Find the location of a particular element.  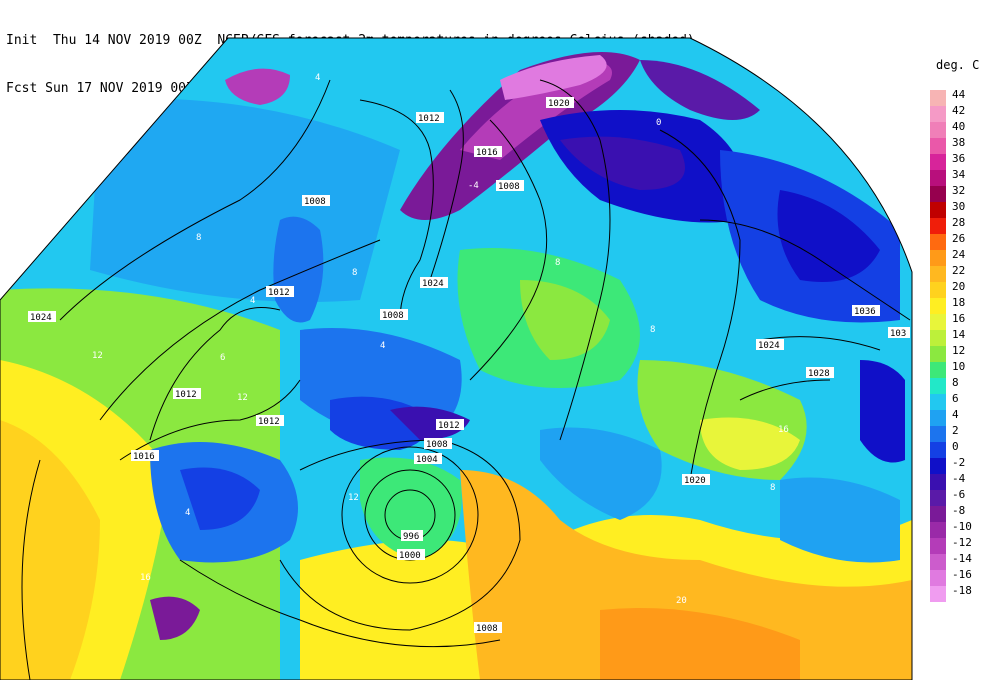

legend-row: 26 is located at coordinates (965, 241).